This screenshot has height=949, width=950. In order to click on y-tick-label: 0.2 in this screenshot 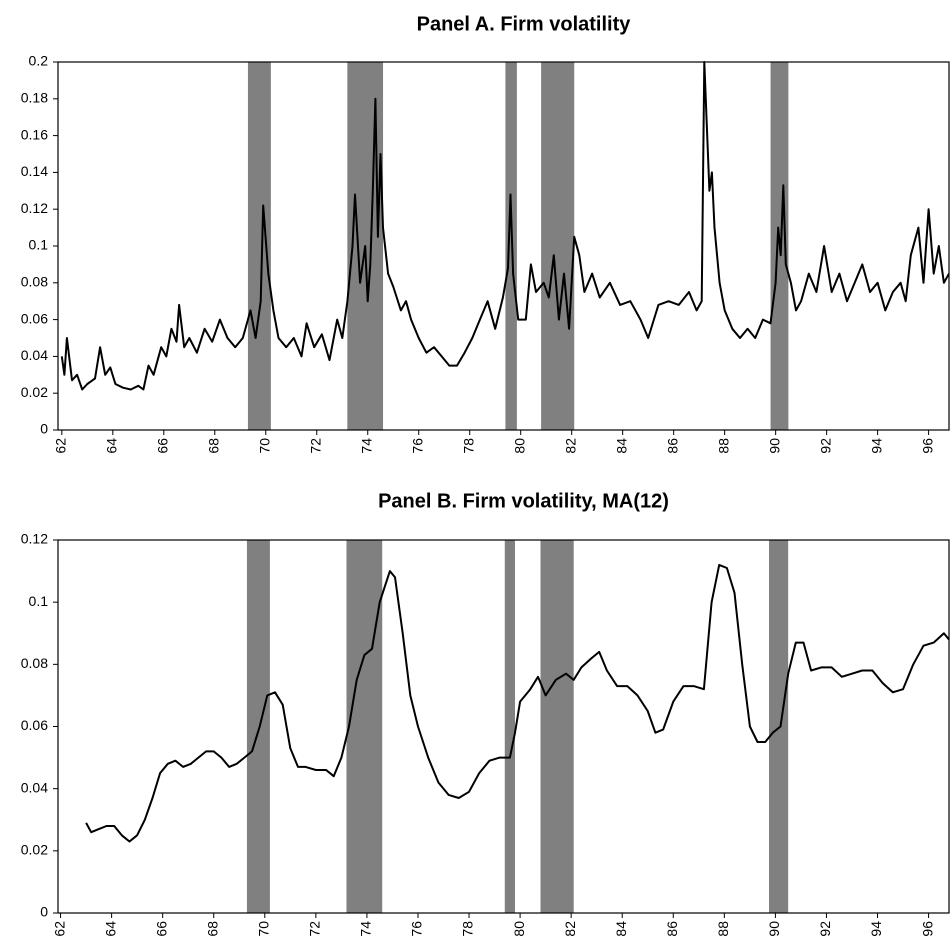, I will do `click(39, 61)`.